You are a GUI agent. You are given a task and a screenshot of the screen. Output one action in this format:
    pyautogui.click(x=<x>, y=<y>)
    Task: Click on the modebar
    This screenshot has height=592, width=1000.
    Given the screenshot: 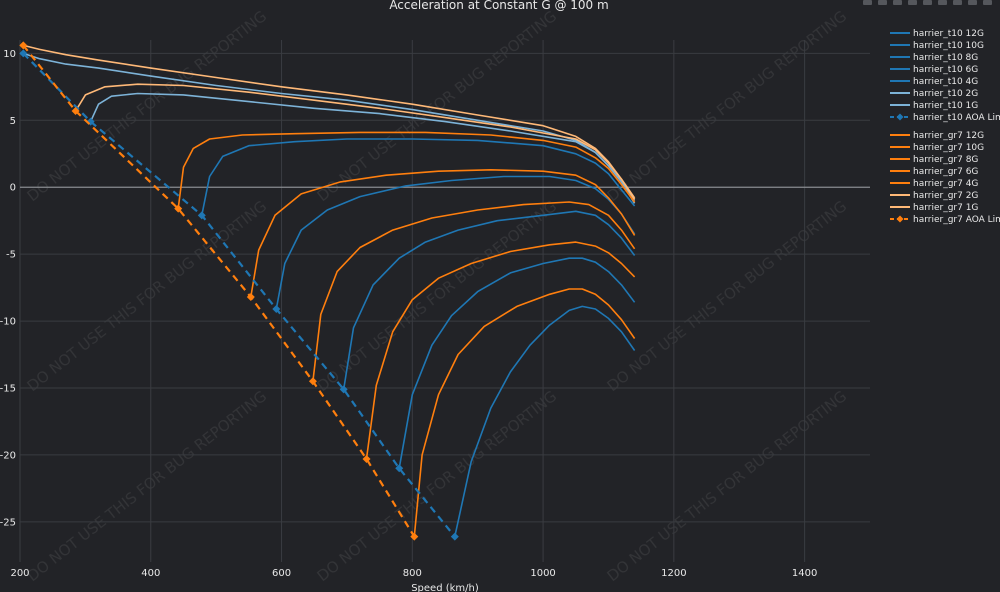 What is the action you would take?
    pyautogui.click(x=927, y=3)
    